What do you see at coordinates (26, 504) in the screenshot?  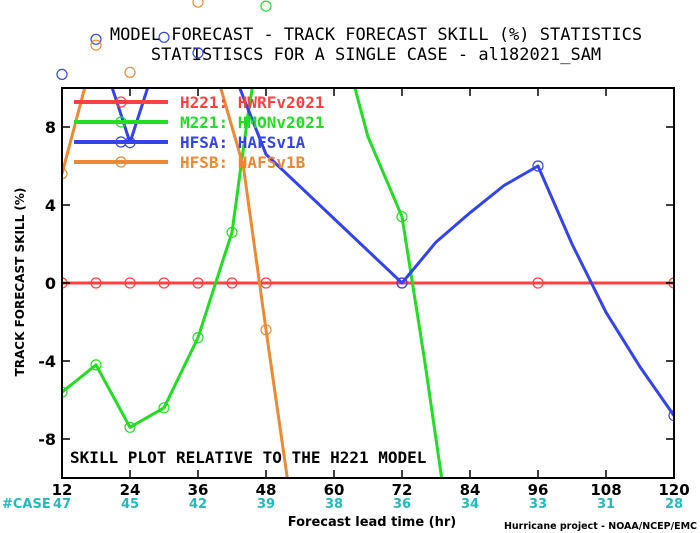 I see `case-count-label: #CASE` at bounding box center [26, 504].